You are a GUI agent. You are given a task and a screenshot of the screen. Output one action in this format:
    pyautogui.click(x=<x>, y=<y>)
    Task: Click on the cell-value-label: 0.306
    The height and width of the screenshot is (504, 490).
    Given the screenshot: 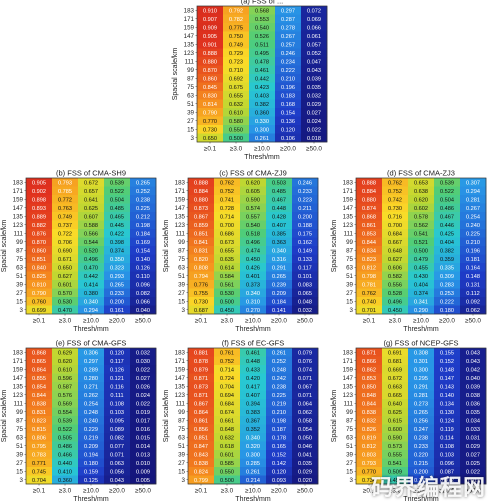 What is the action you would take?
    pyautogui.click(x=91, y=353)
    